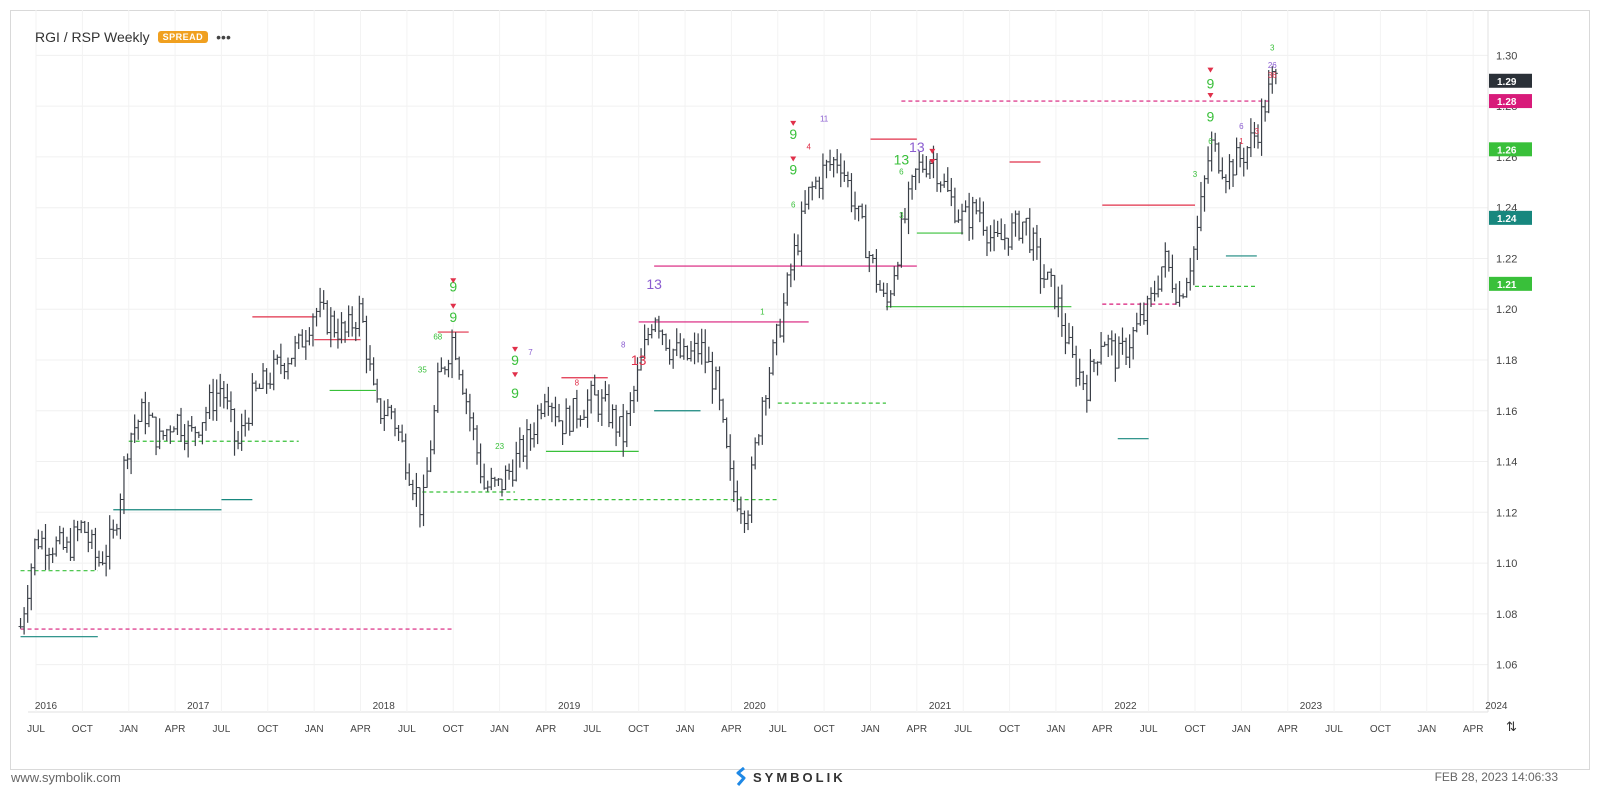 The width and height of the screenshot is (1600, 811). What do you see at coordinates (1272, 47) in the screenshot?
I see `count-label: 3` at bounding box center [1272, 47].